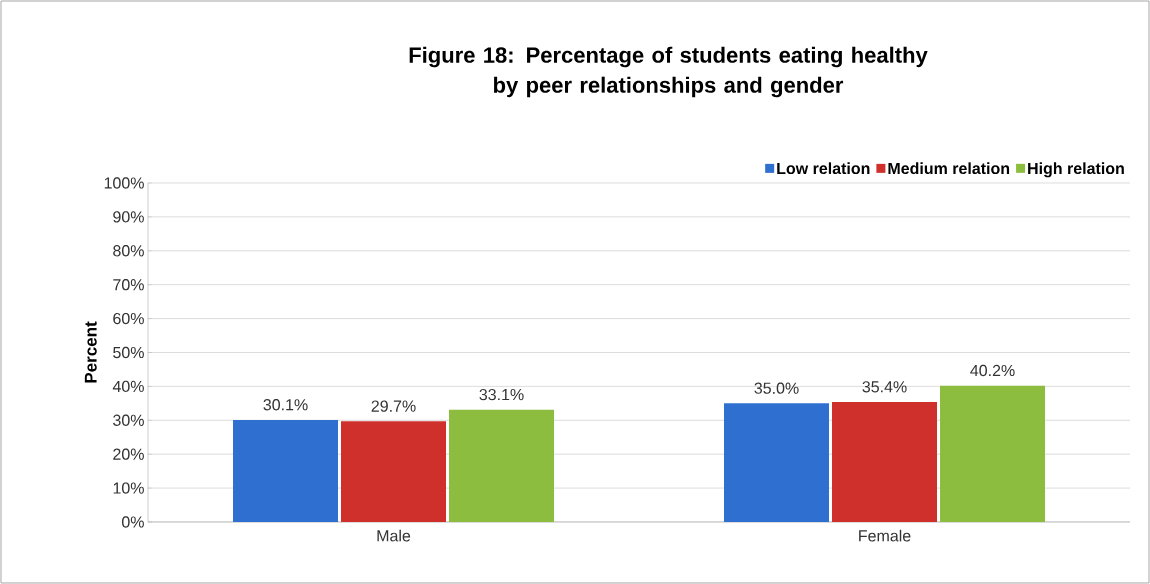  Describe the element at coordinates (124, 183) in the screenshot. I see `y-tick-label: 100%` at that location.